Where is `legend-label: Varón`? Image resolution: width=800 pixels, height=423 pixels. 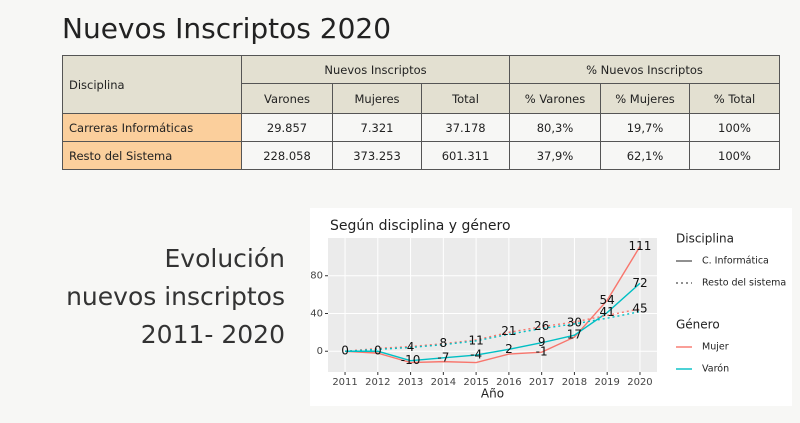 legend-label: Varón is located at coordinates (715, 369).